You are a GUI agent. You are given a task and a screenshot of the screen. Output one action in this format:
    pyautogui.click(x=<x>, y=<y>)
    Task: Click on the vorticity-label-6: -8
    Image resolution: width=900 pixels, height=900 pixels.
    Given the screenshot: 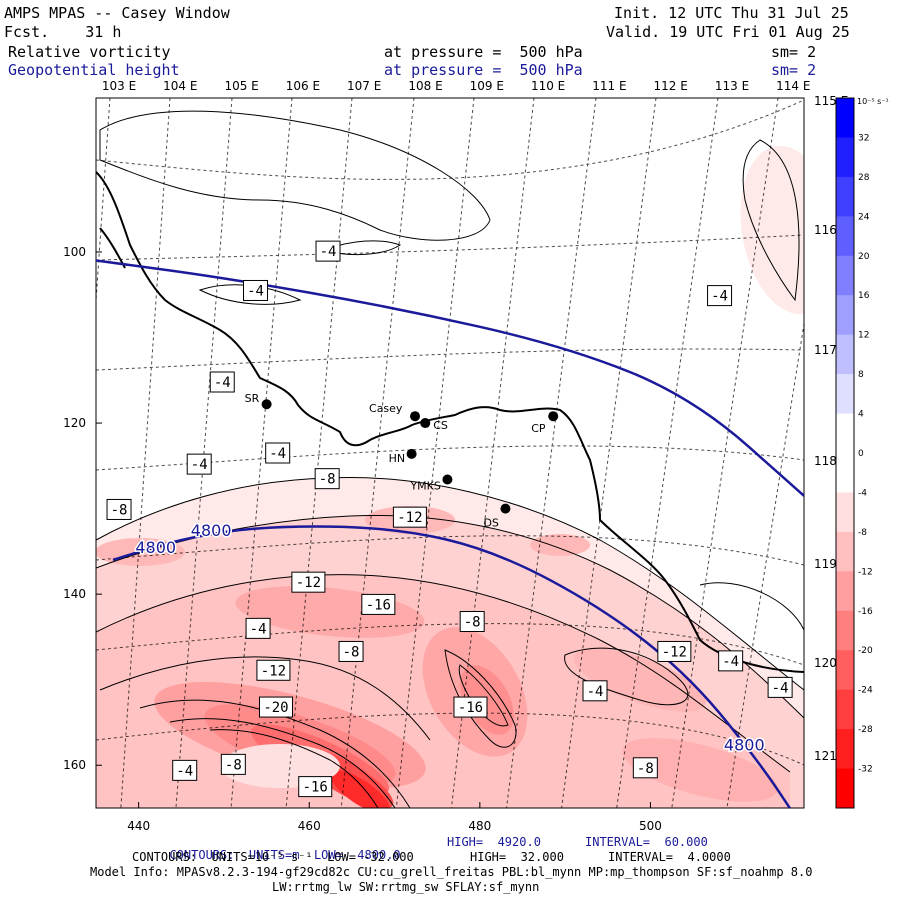 What is the action you would take?
    pyautogui.click(x=327, y=479)
    